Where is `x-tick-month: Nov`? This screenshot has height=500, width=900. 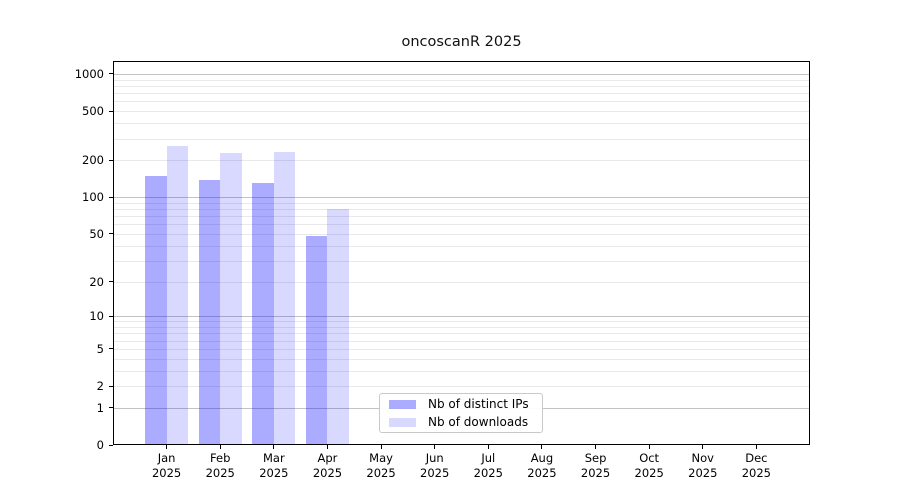 x-tick-month: Nov is located at coordinates (702, 458).